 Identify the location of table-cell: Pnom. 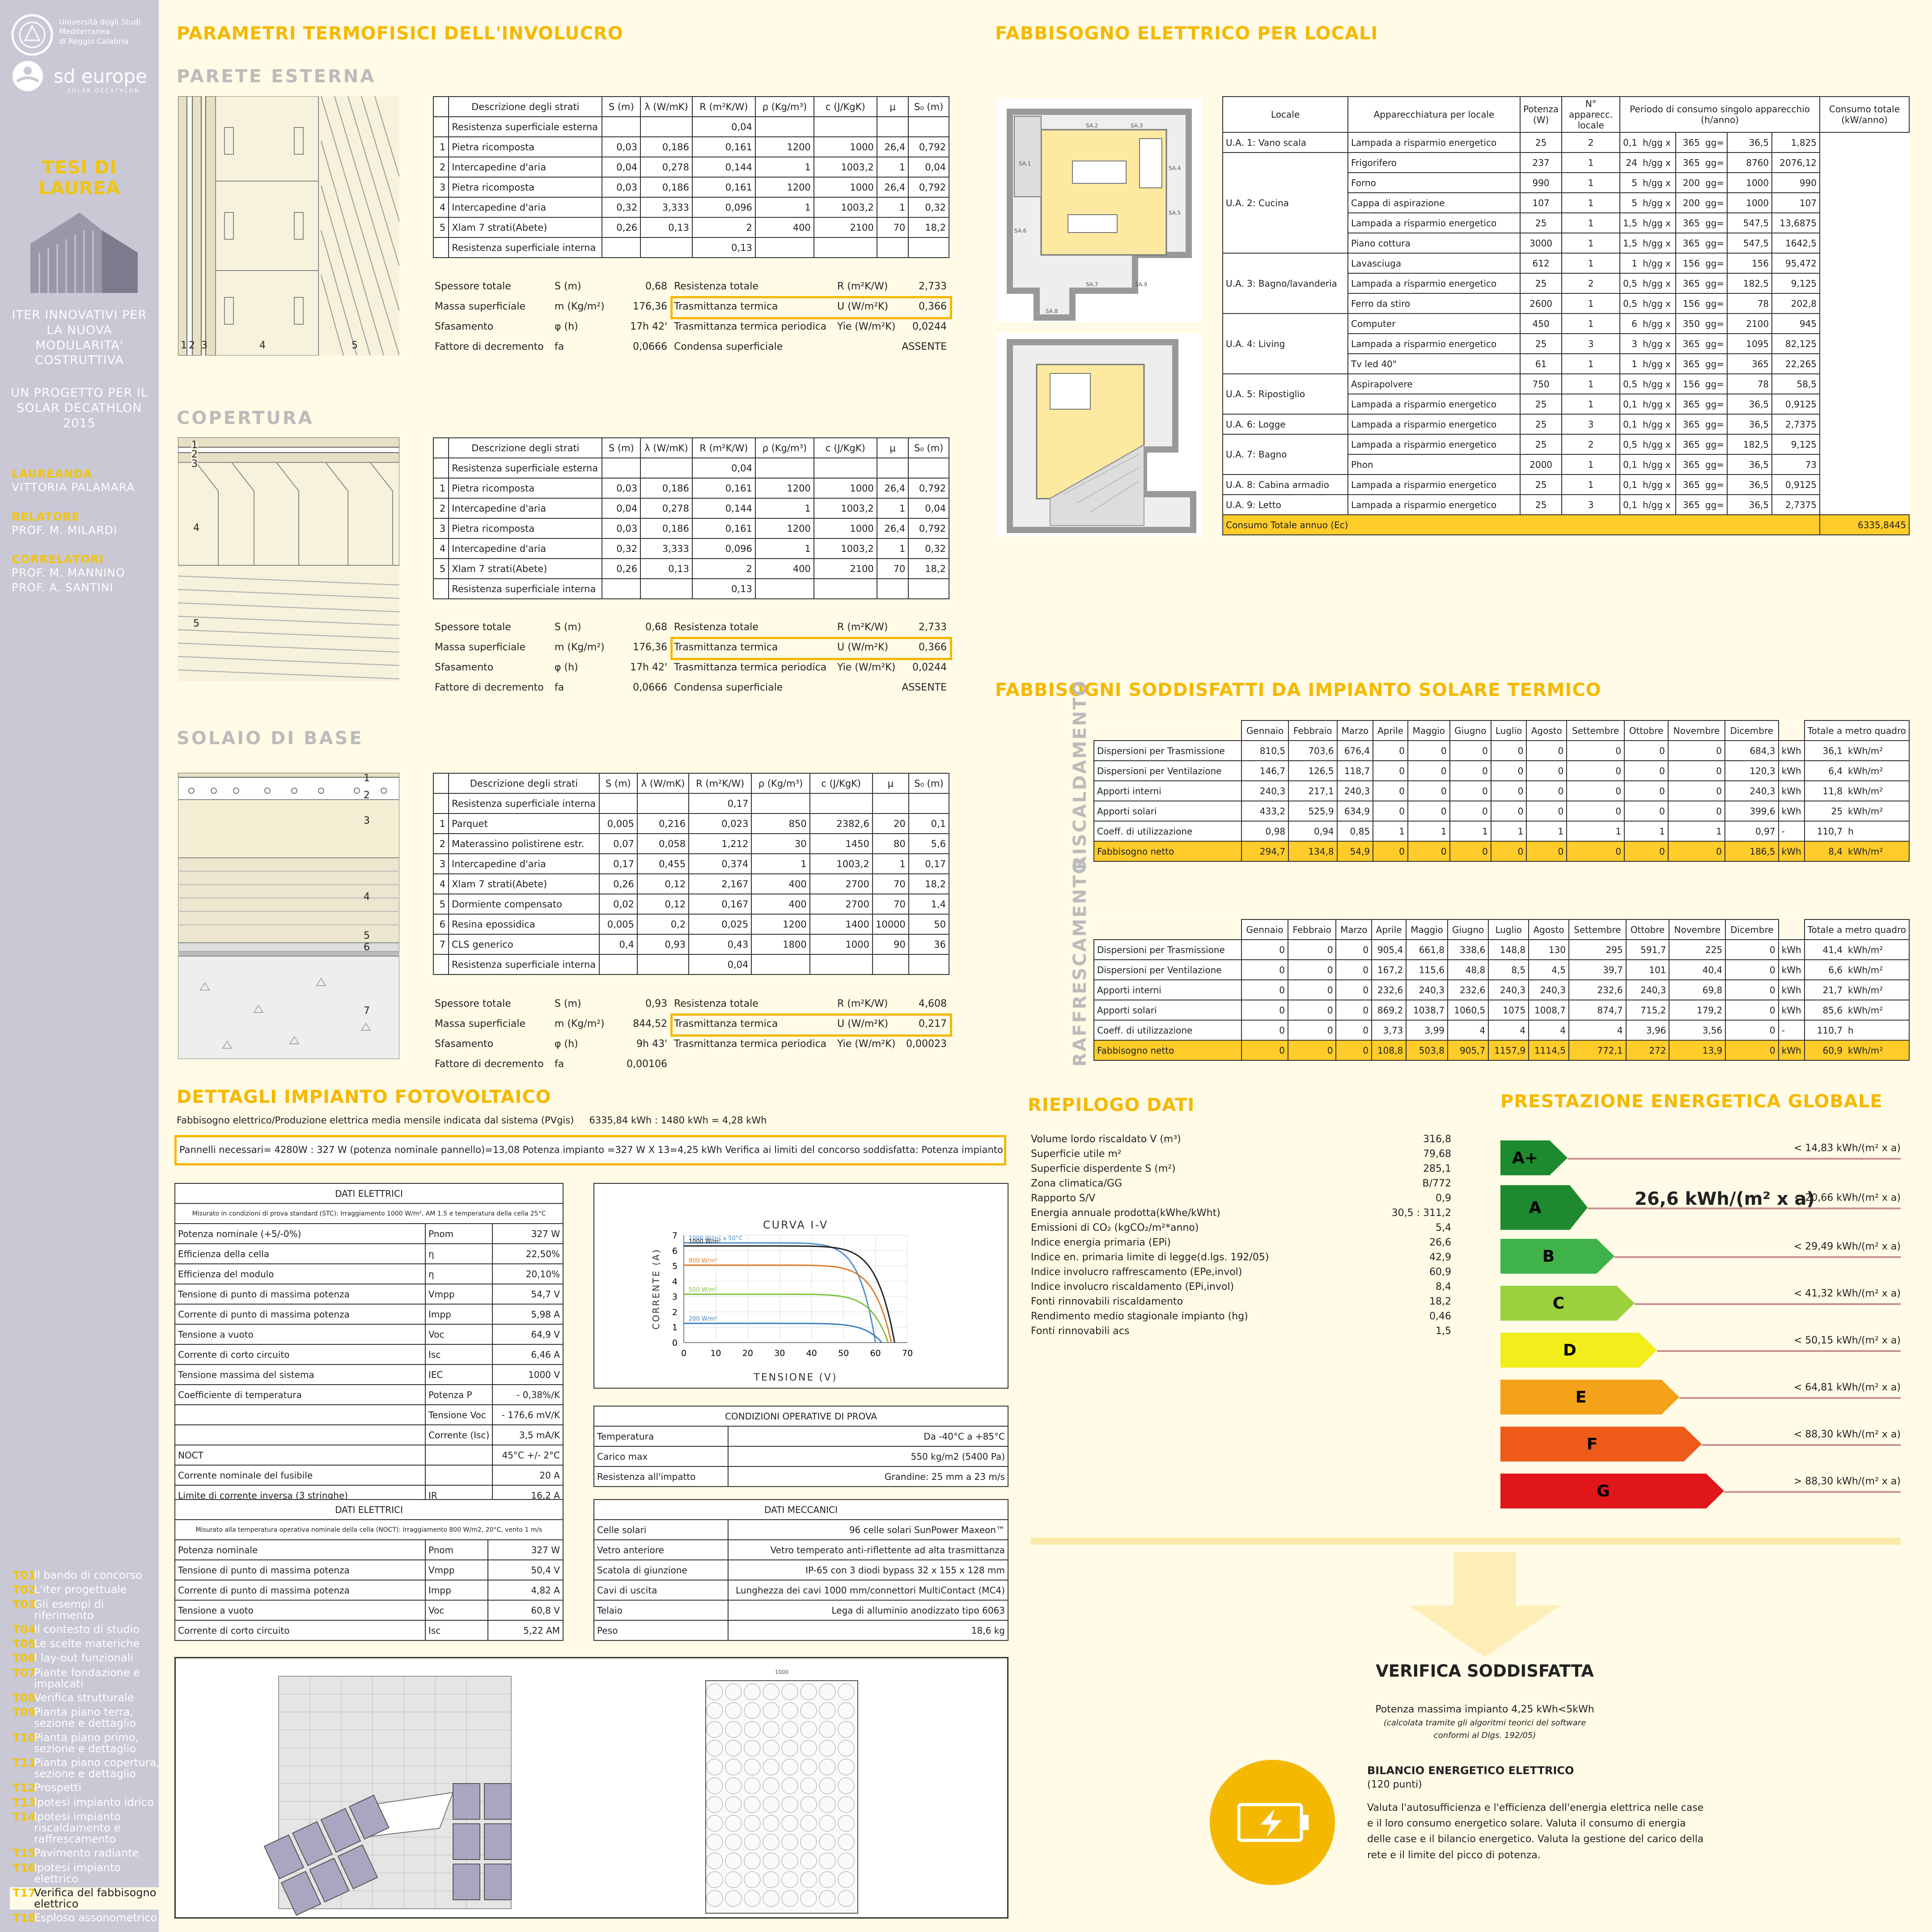
(456, 1549).